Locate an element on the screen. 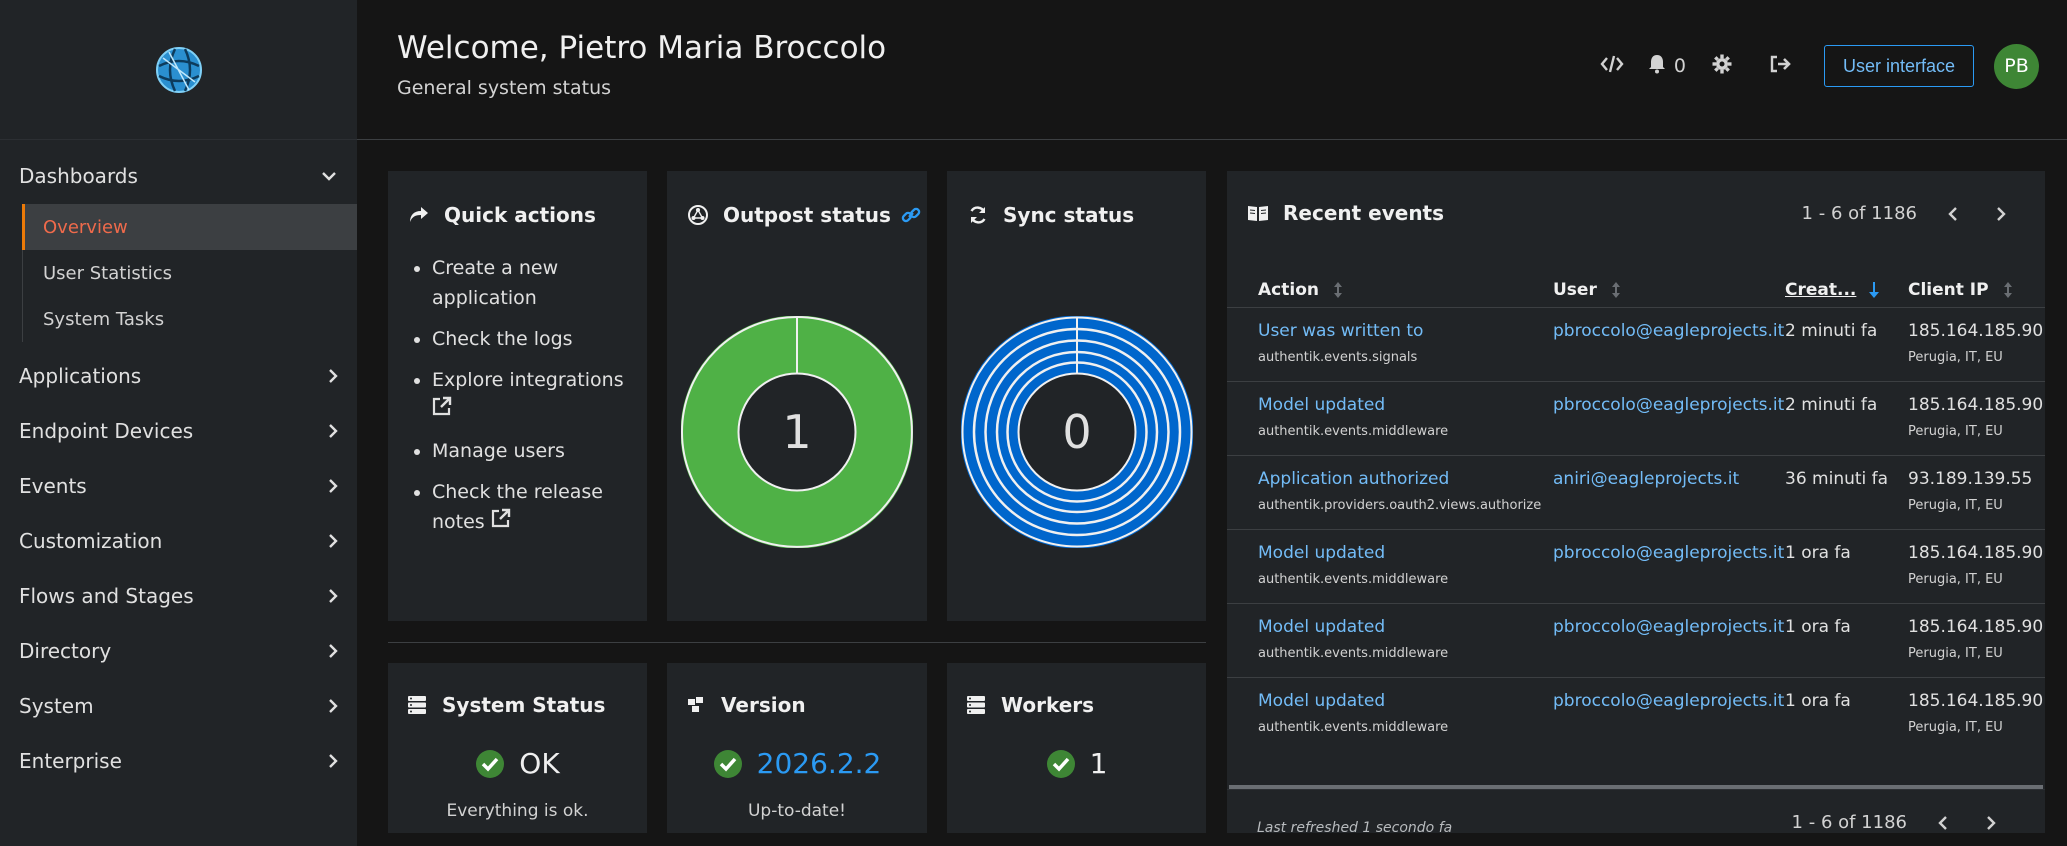 This screenshot has height=846, width=2067. notification-count: 0 is located at coordinates (1679, 66).